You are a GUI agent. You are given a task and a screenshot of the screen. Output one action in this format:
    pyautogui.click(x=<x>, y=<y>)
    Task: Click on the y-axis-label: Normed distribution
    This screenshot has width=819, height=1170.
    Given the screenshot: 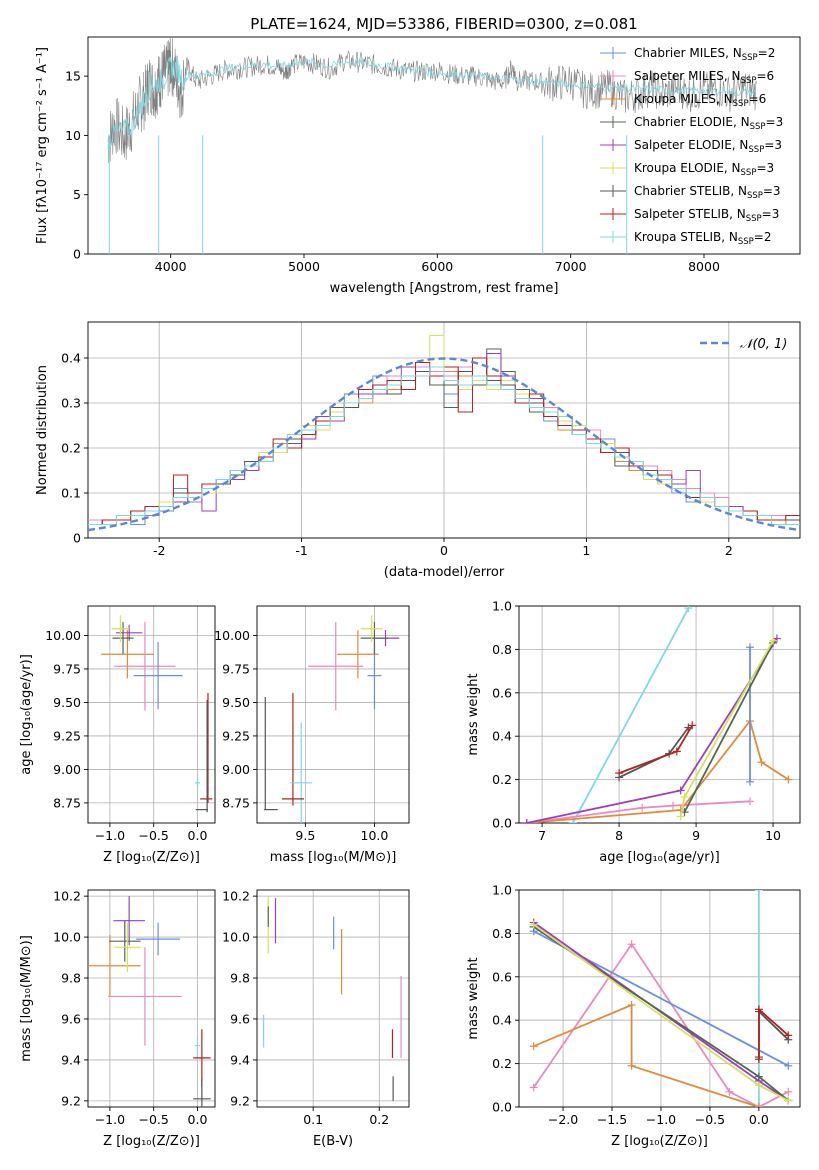 What is the action you would take?
    pyautogui.click(x=42, y=430)
    